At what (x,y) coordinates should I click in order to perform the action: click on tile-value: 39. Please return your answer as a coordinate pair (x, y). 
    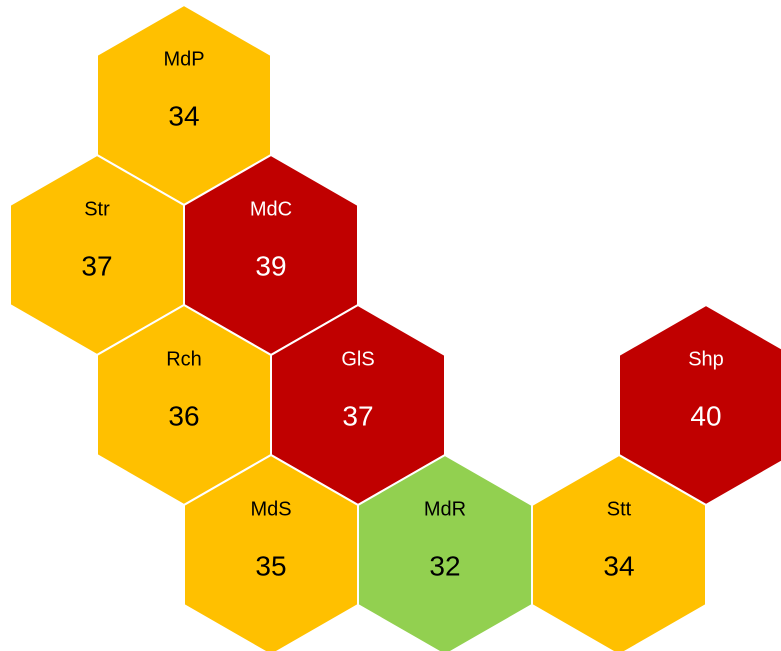
    Looking at the image, I should click on (270, 265).